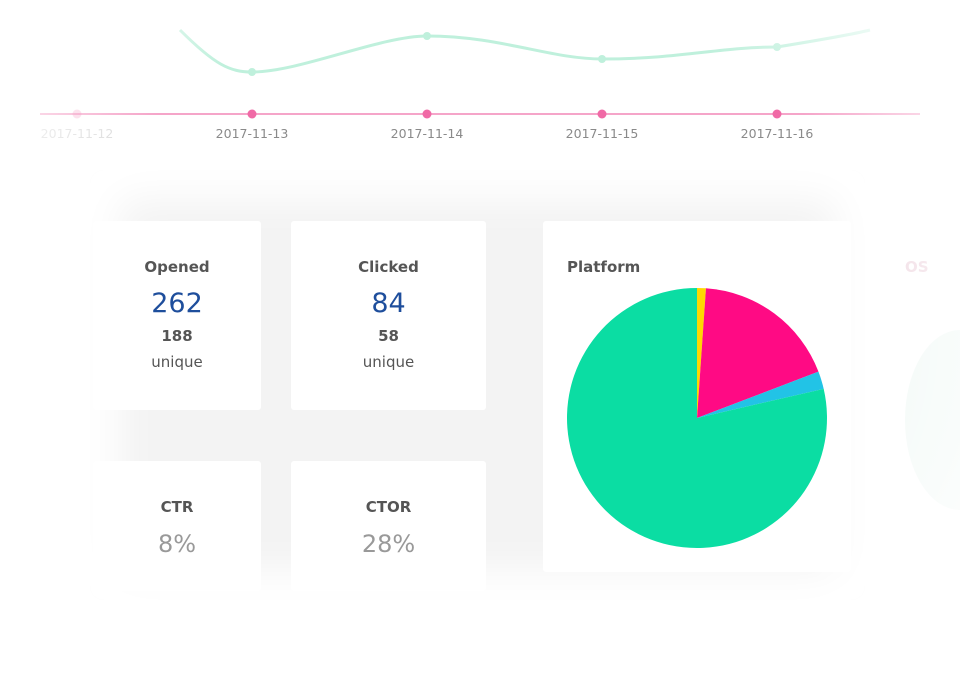 The image size is (960, 678). What do you see at coordinates (177, 507) in the screenshot?
I see `ctr-label: CTR` at bounding box center [177, 507].